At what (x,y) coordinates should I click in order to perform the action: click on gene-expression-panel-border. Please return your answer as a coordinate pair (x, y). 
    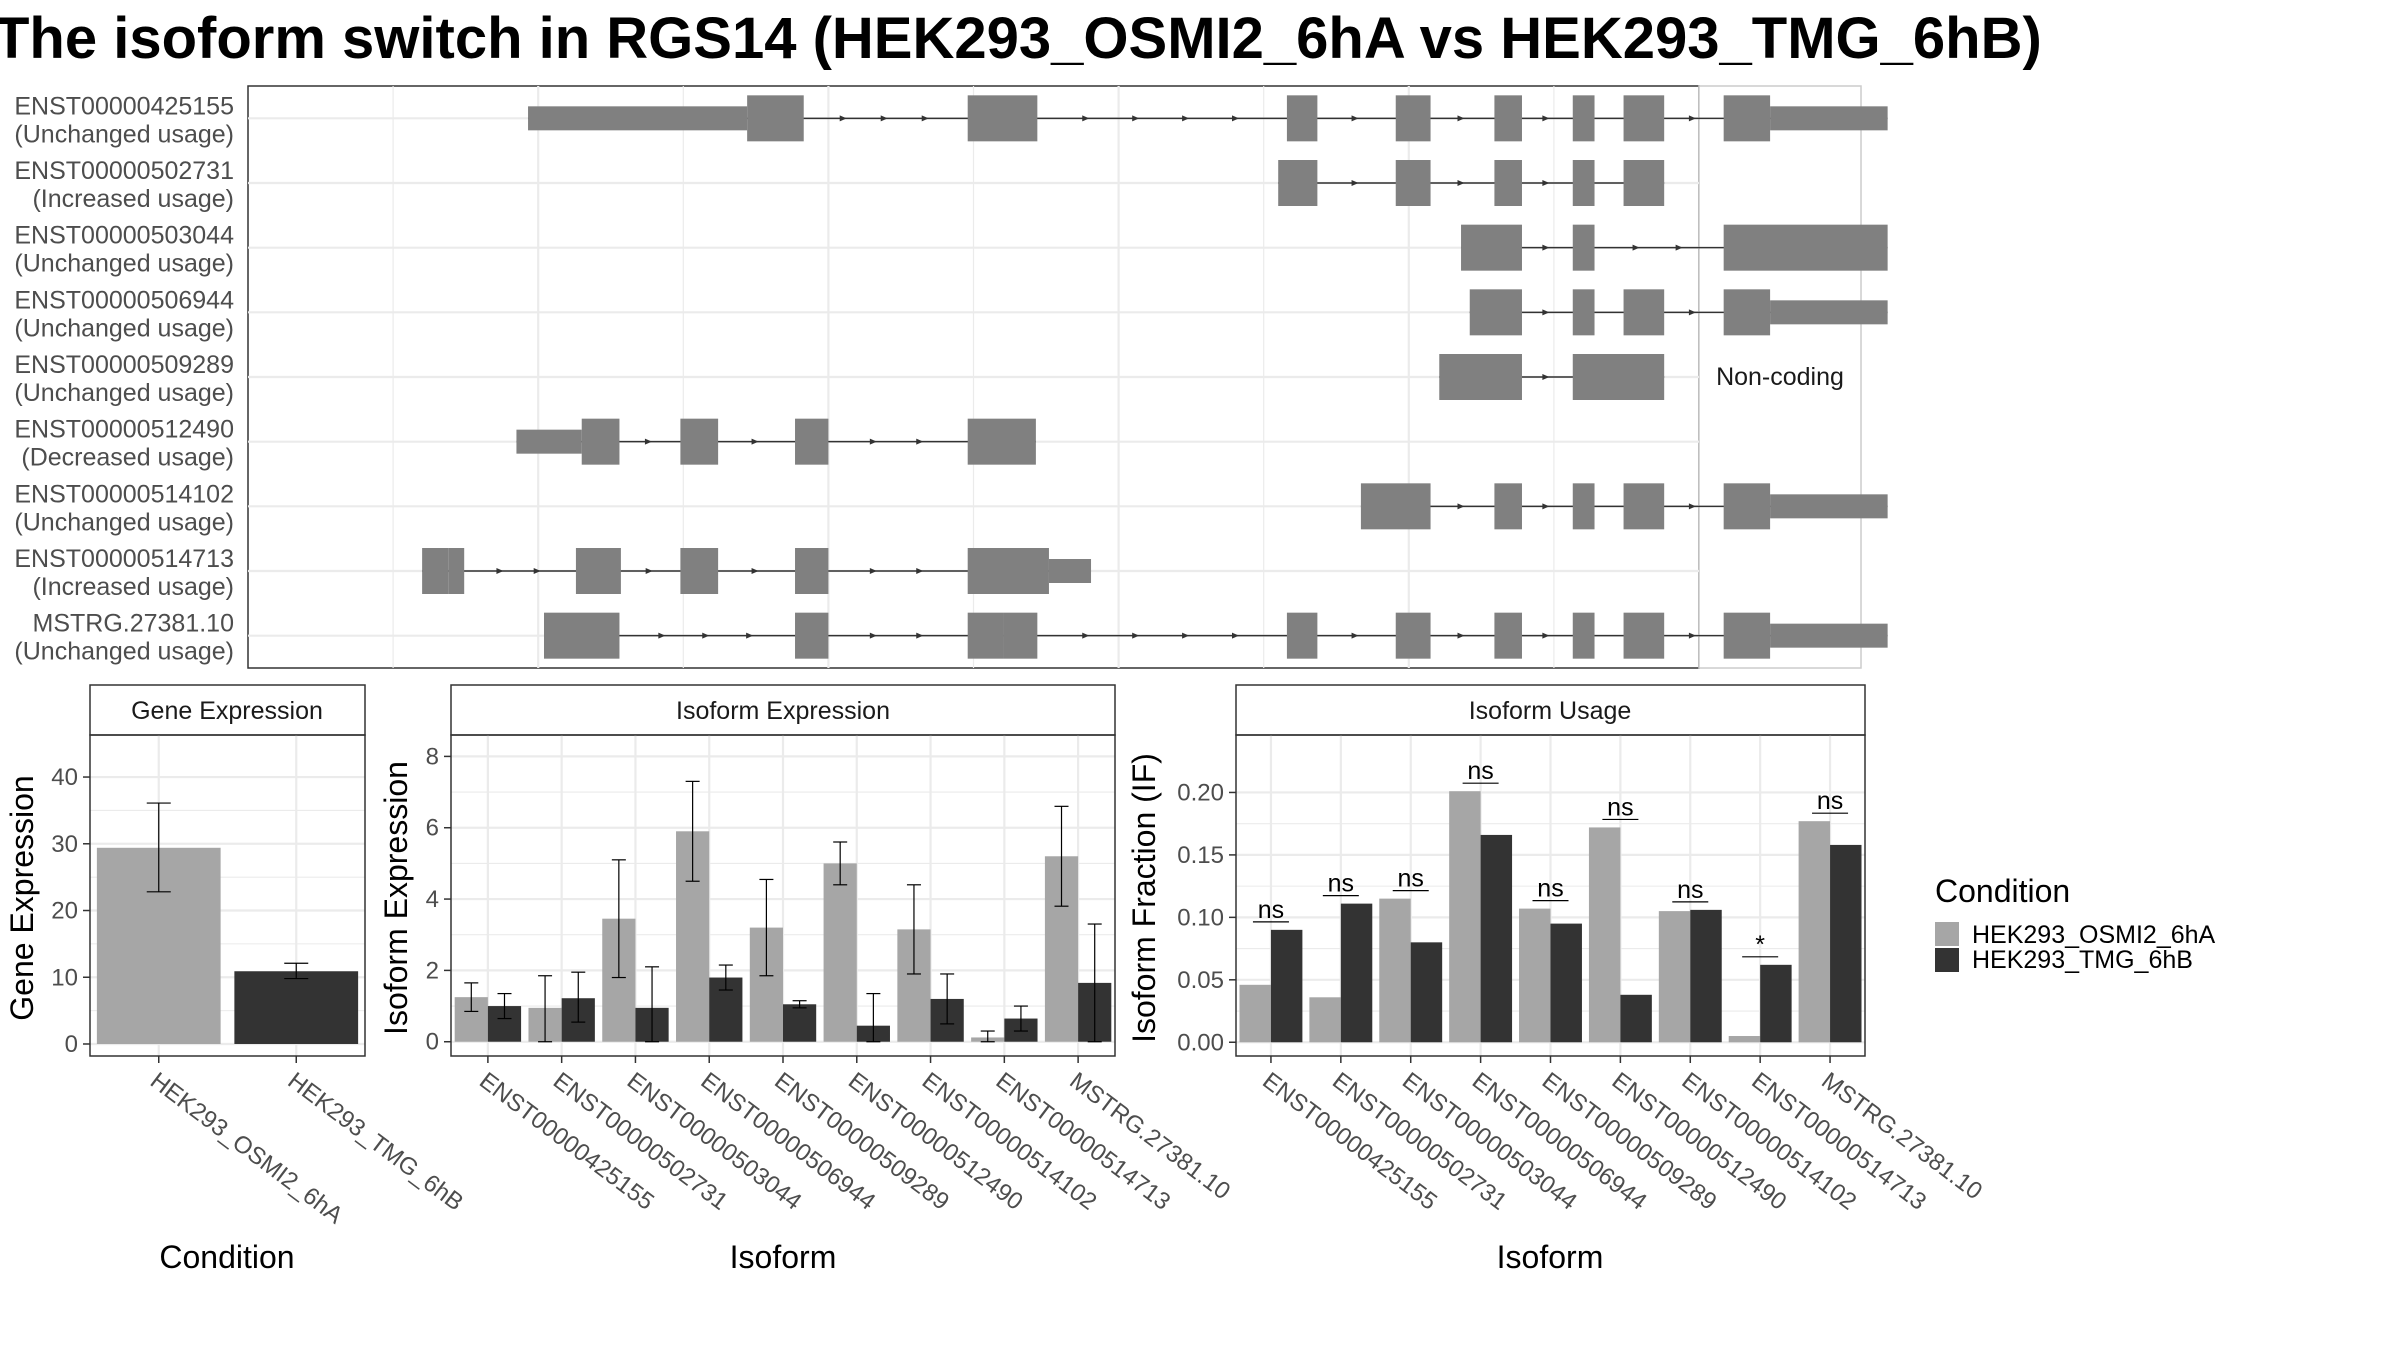
    Looking at the image, I should click on (227, 895).